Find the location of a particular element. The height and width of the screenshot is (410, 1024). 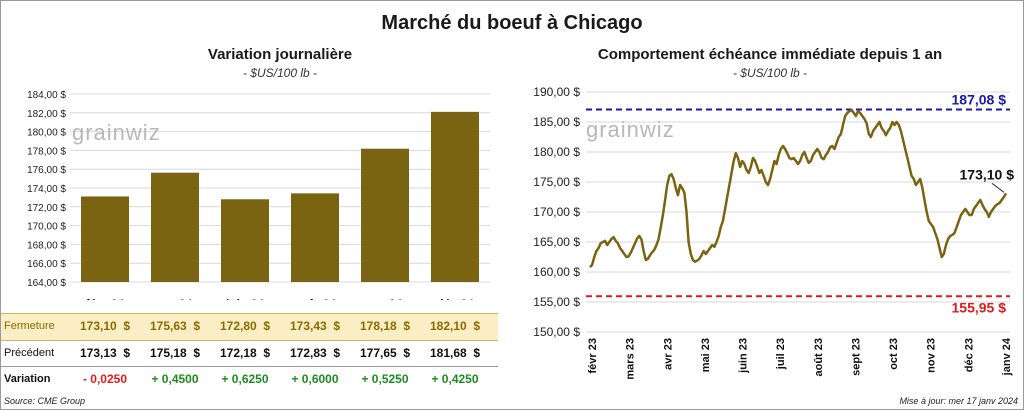

right-chart-subtitle: - $US/100 lb - is located at coordinates (770, 73).